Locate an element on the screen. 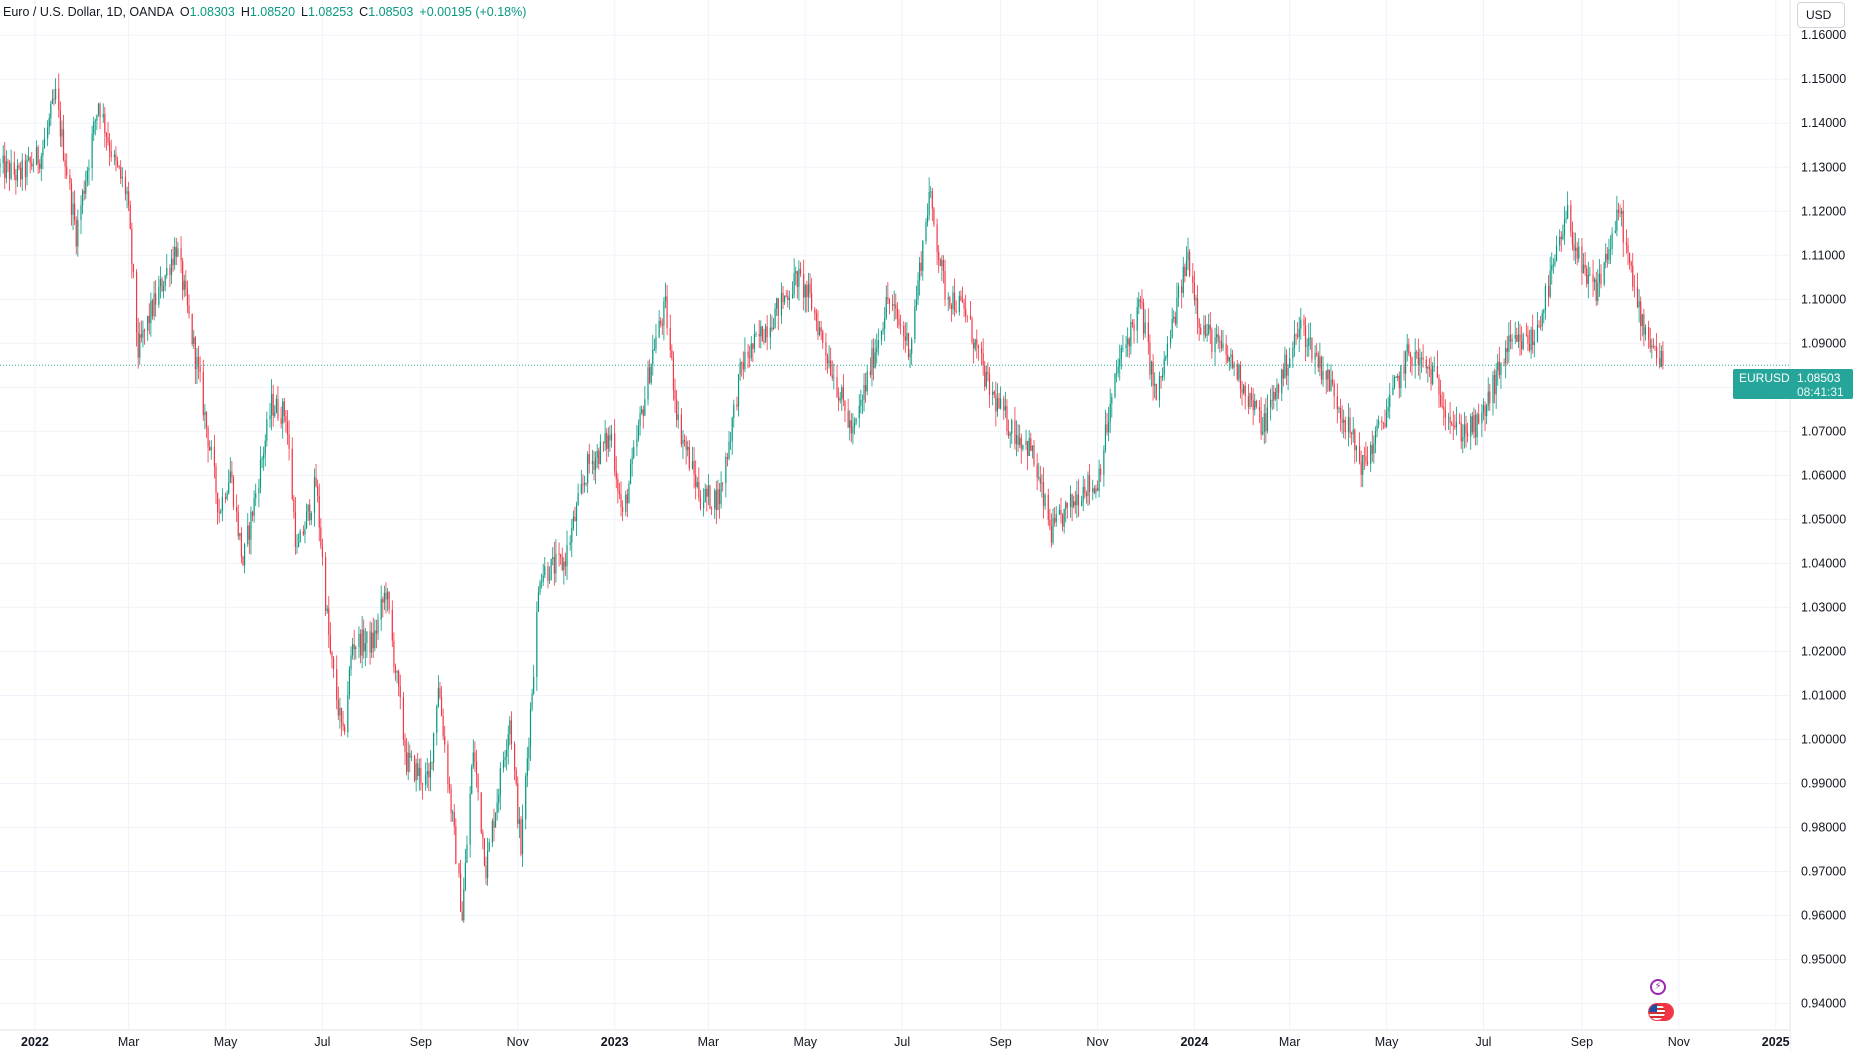 Image resolution: width=1853 pixels, height=1052 pixels. y-tick-label: 1.05000 is located at coordinates (1823, 519).